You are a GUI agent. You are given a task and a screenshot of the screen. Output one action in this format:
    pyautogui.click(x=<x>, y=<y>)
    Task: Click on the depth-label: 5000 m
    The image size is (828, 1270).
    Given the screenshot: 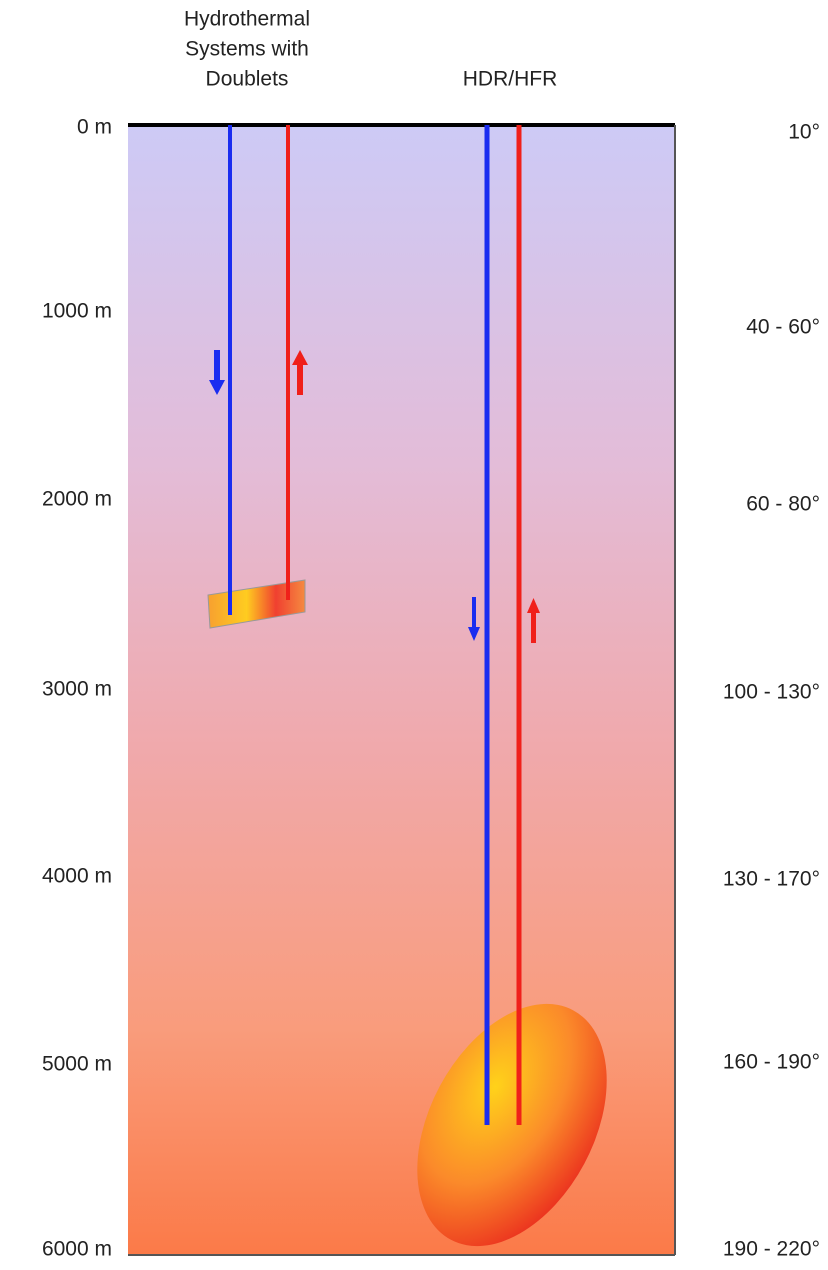 What is the action you would take?
    pyautogui.click(x=77, y=1064)
    